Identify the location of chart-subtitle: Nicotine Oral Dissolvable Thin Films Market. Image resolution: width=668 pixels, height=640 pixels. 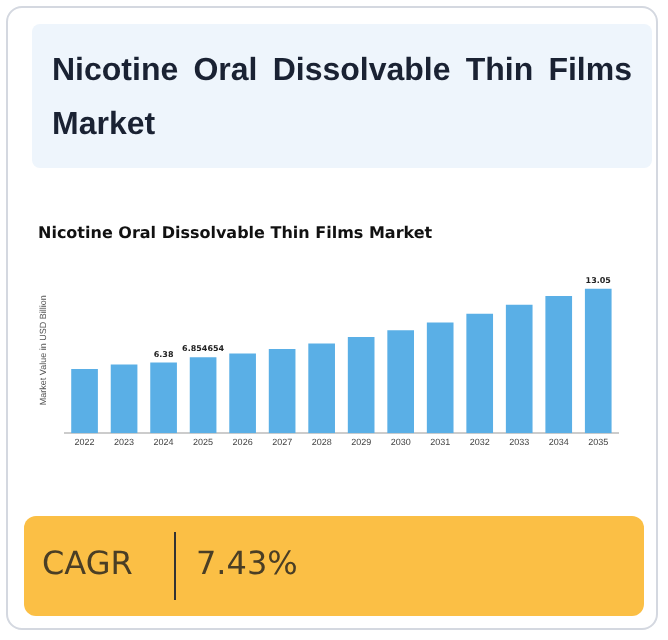
(235, 232).